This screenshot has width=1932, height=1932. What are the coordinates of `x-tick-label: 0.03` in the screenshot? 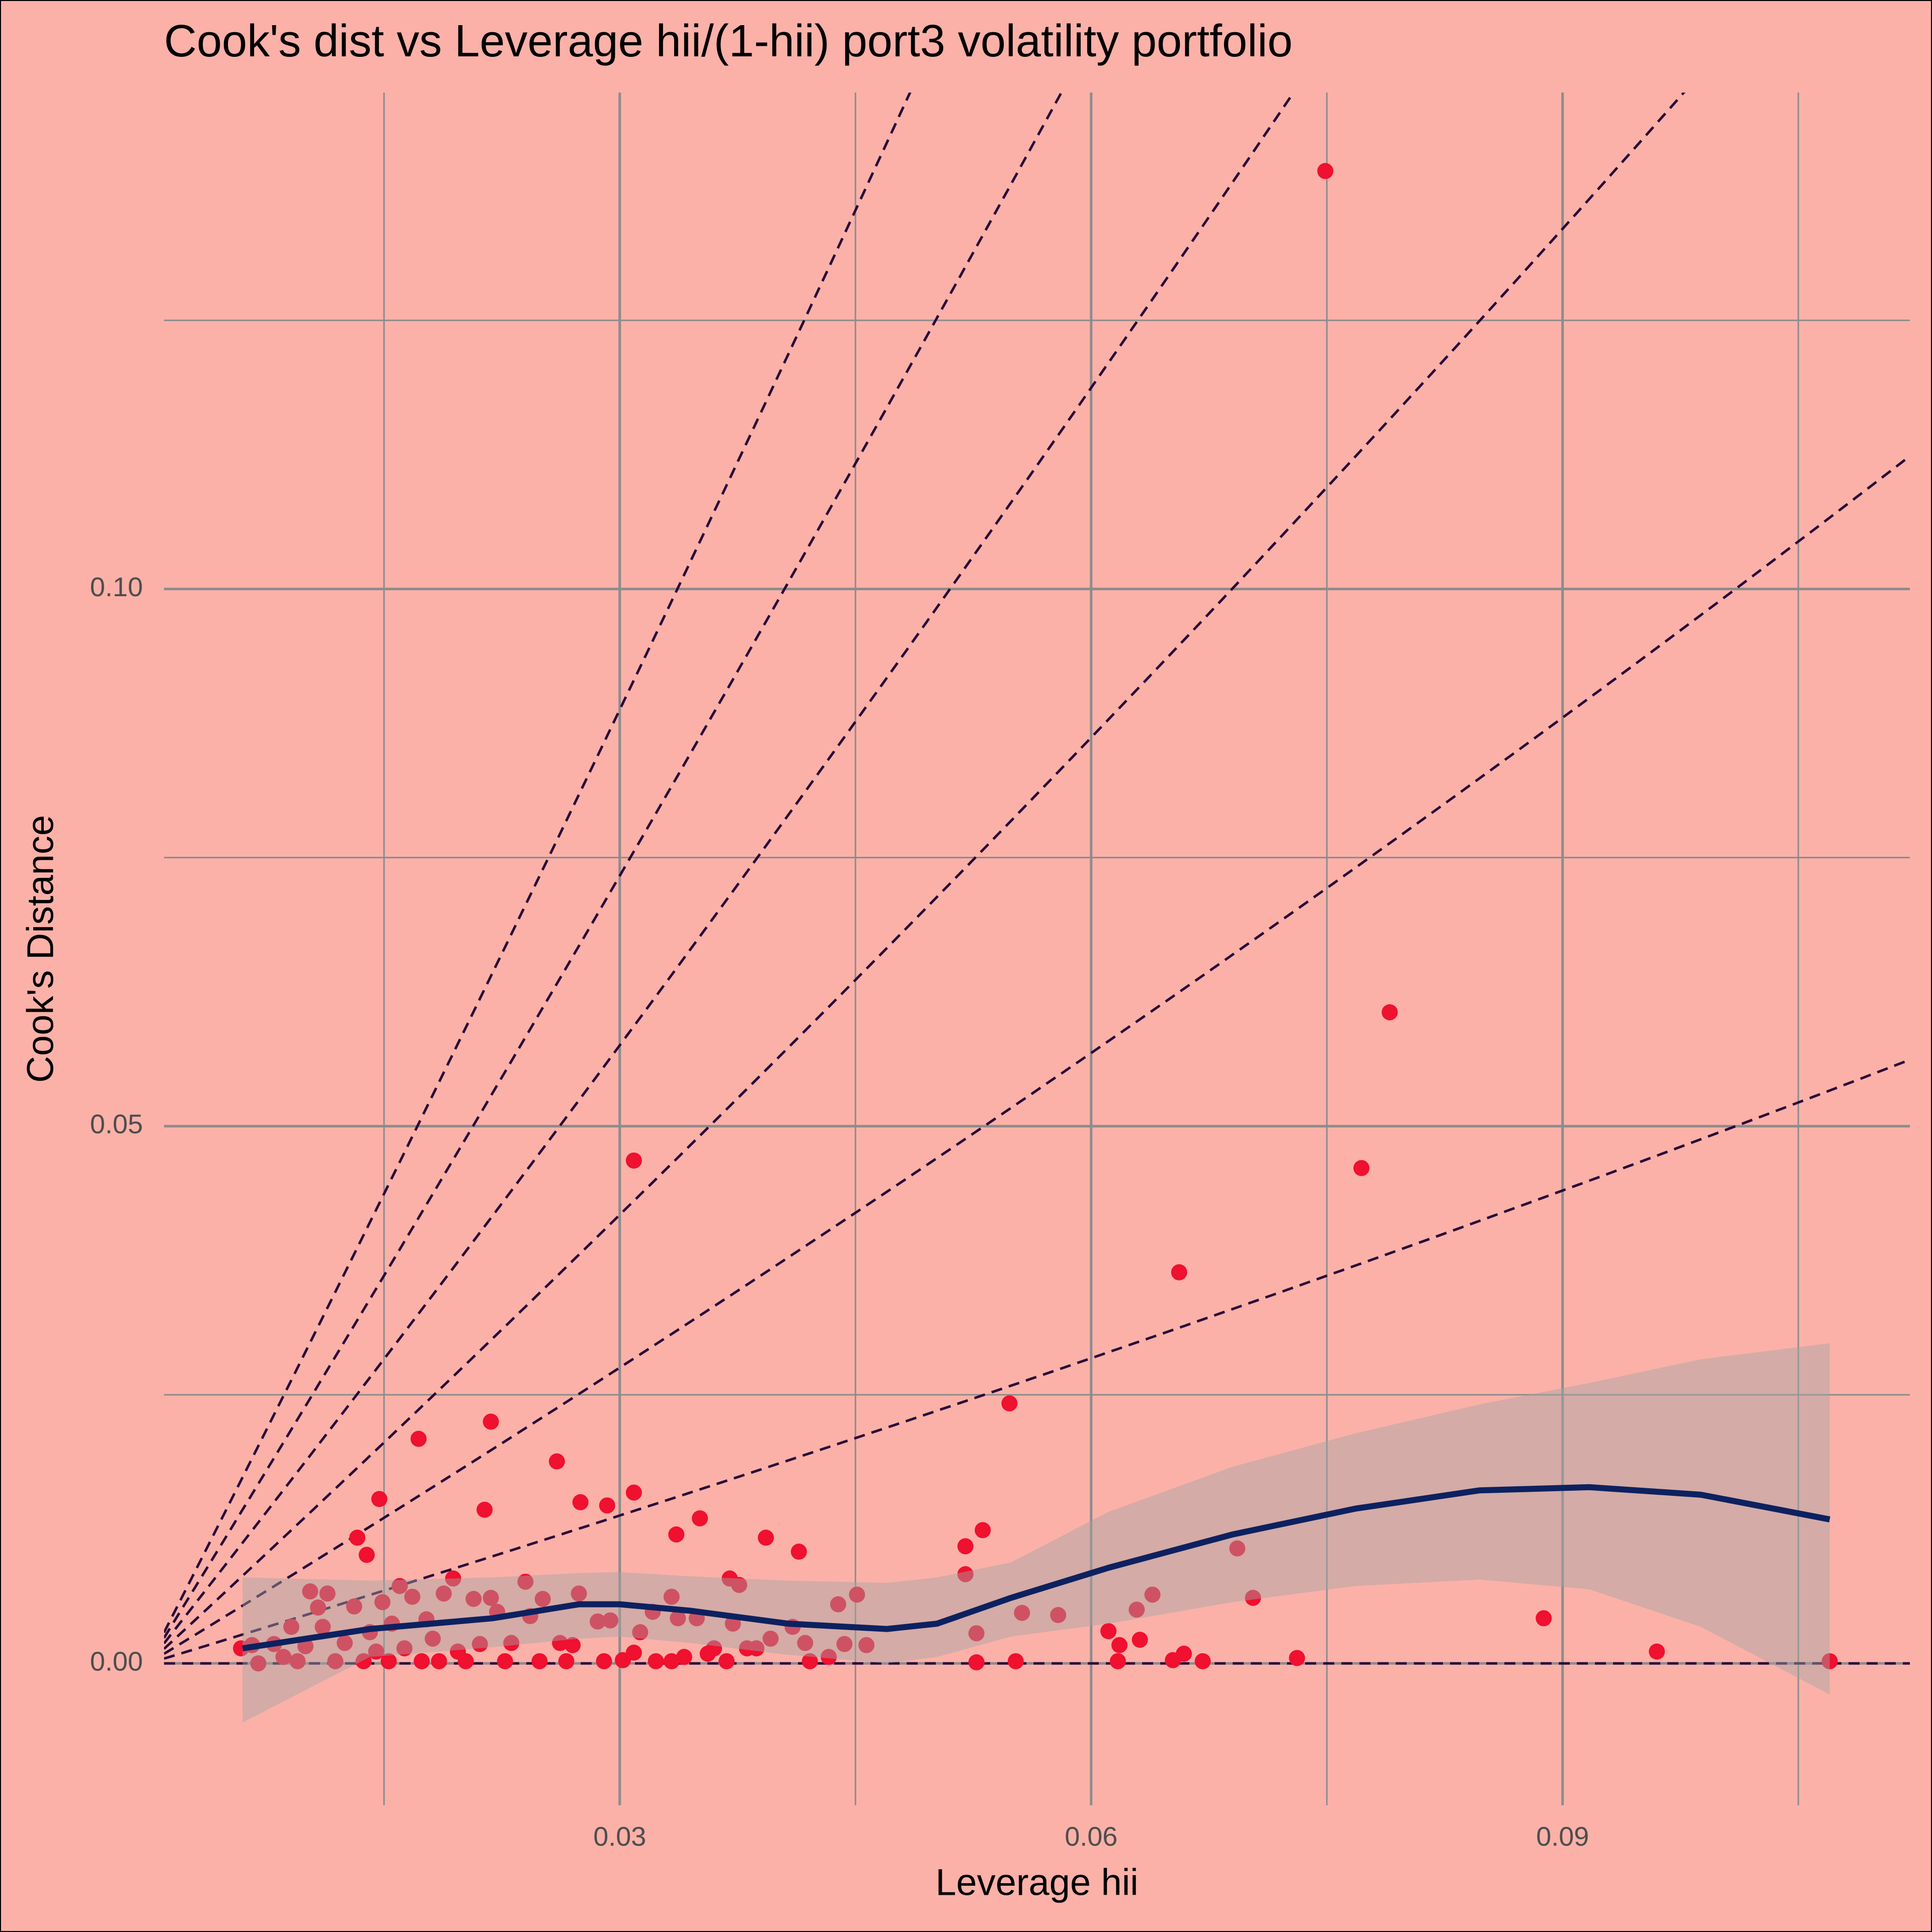 It's located at (620, 1837).